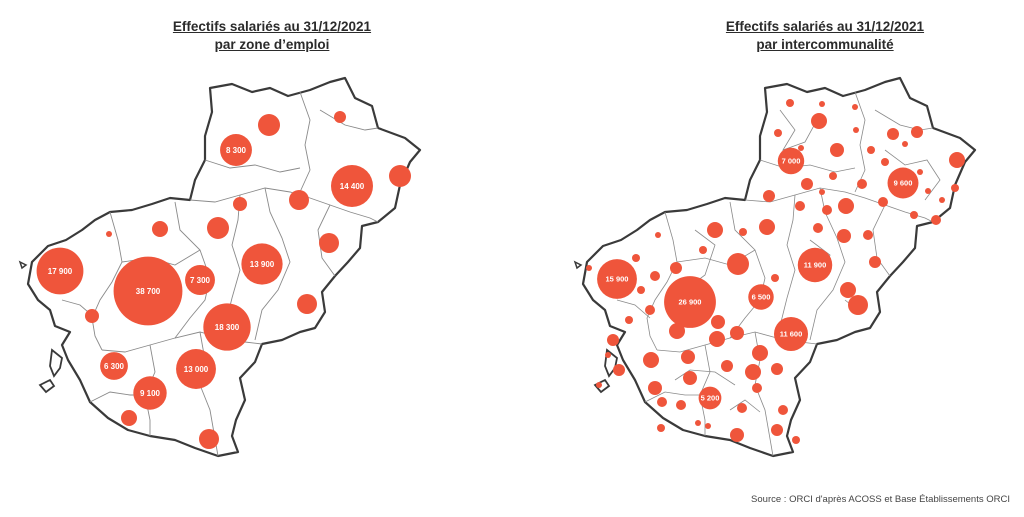 This screenshot has height=517, width=1024. I want to click on bubble-label: 38 700, so click(148, 291).